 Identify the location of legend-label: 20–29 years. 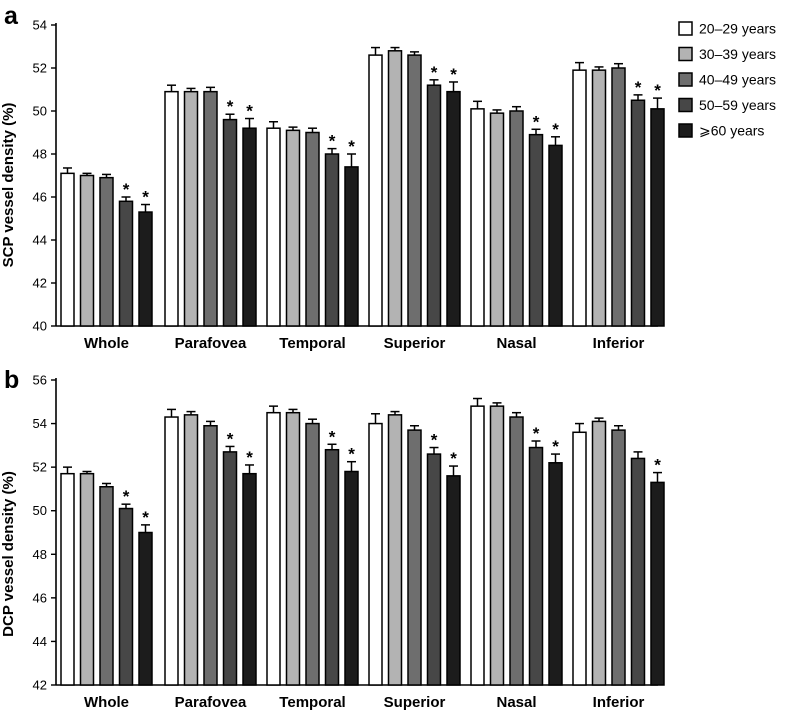
(737, 29).